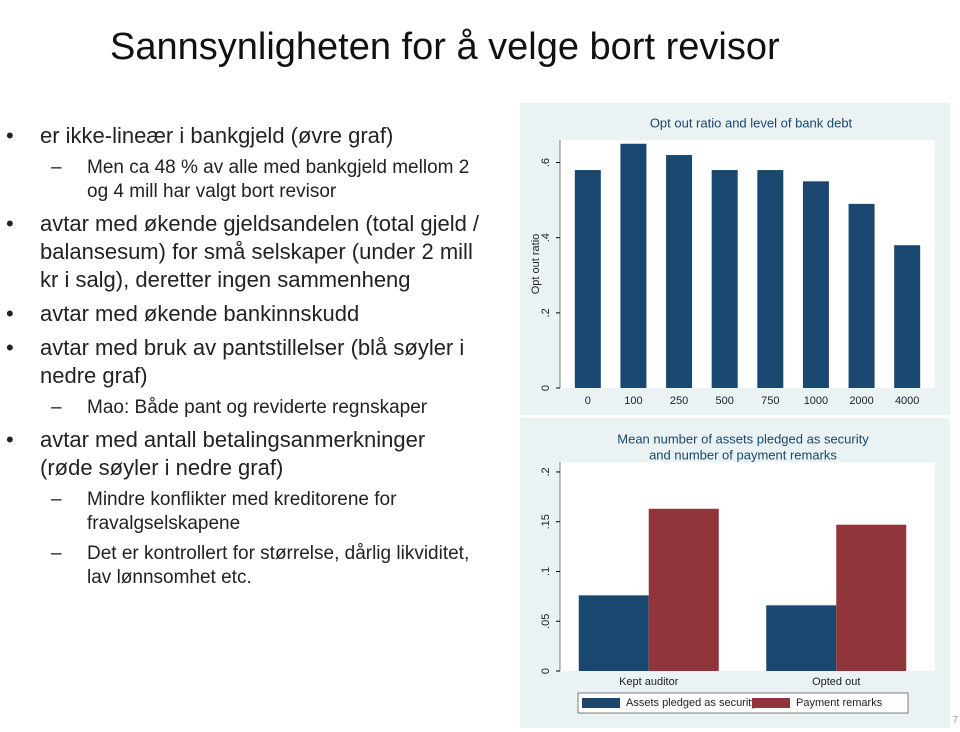 This screenshot has width=960, height=732. I want to click on plot-area, so click(747, 264).